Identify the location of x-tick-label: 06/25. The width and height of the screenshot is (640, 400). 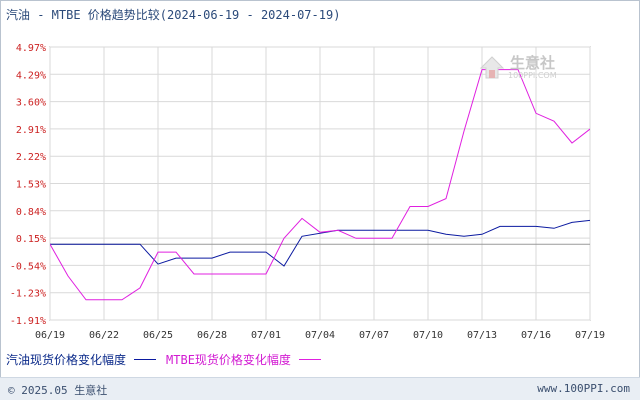
(158, 335).